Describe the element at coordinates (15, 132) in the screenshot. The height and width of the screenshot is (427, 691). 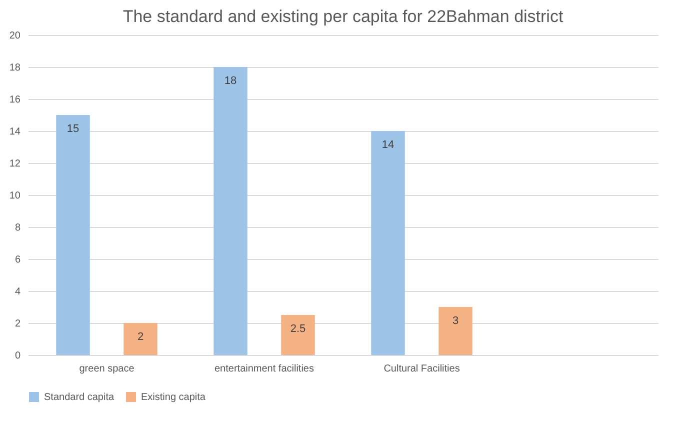
I see `y-tick-label: 14` at that location.